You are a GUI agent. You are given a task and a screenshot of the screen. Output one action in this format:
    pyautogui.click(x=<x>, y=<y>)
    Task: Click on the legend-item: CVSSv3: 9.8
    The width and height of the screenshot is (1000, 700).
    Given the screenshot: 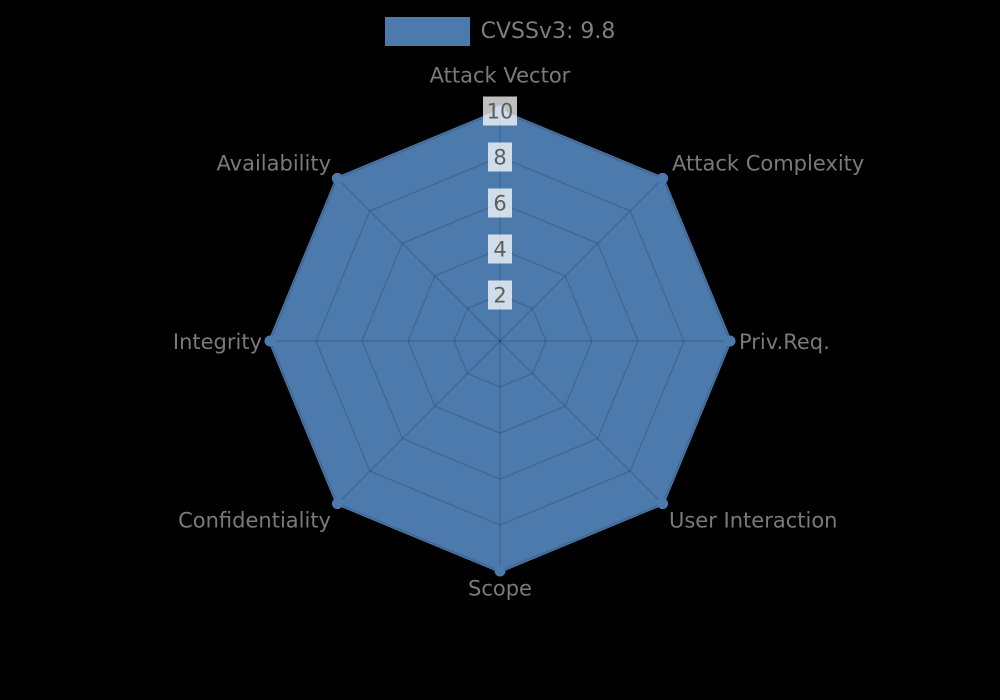 What is the action you would take?
    pyautogui.click(x=500, y=31)
    